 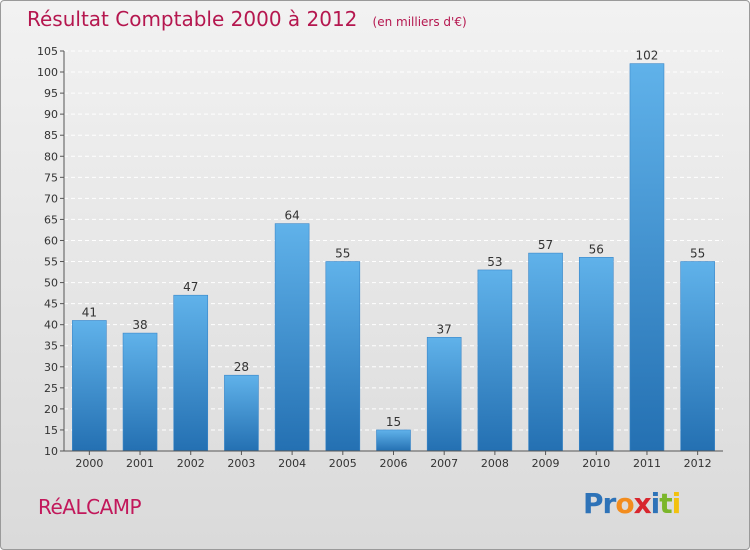 I want to click on x-tick-label: 2000, so click(x=89, y=463).